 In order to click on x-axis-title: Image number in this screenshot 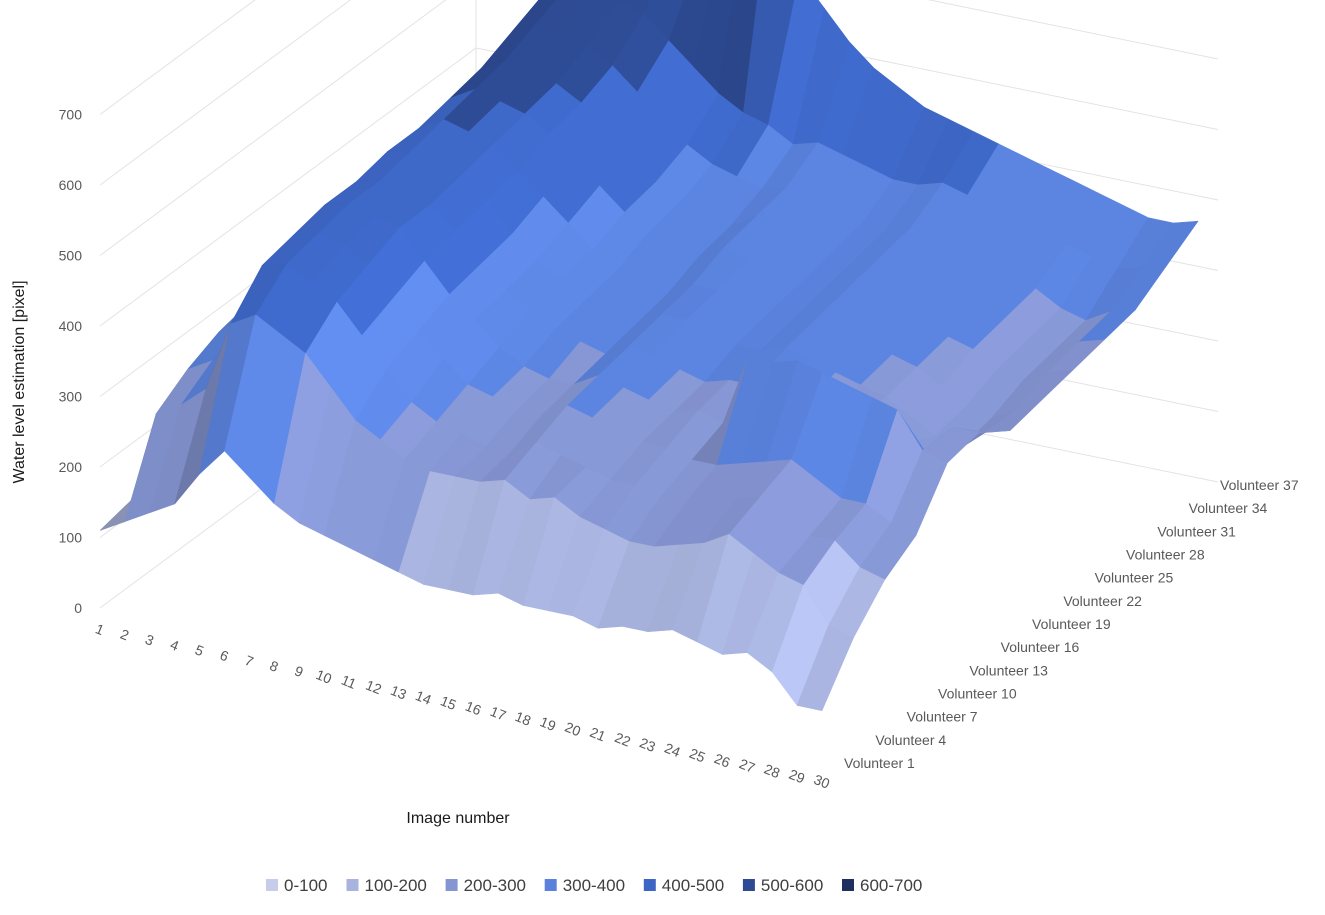, I will do `click(458, 818)`.